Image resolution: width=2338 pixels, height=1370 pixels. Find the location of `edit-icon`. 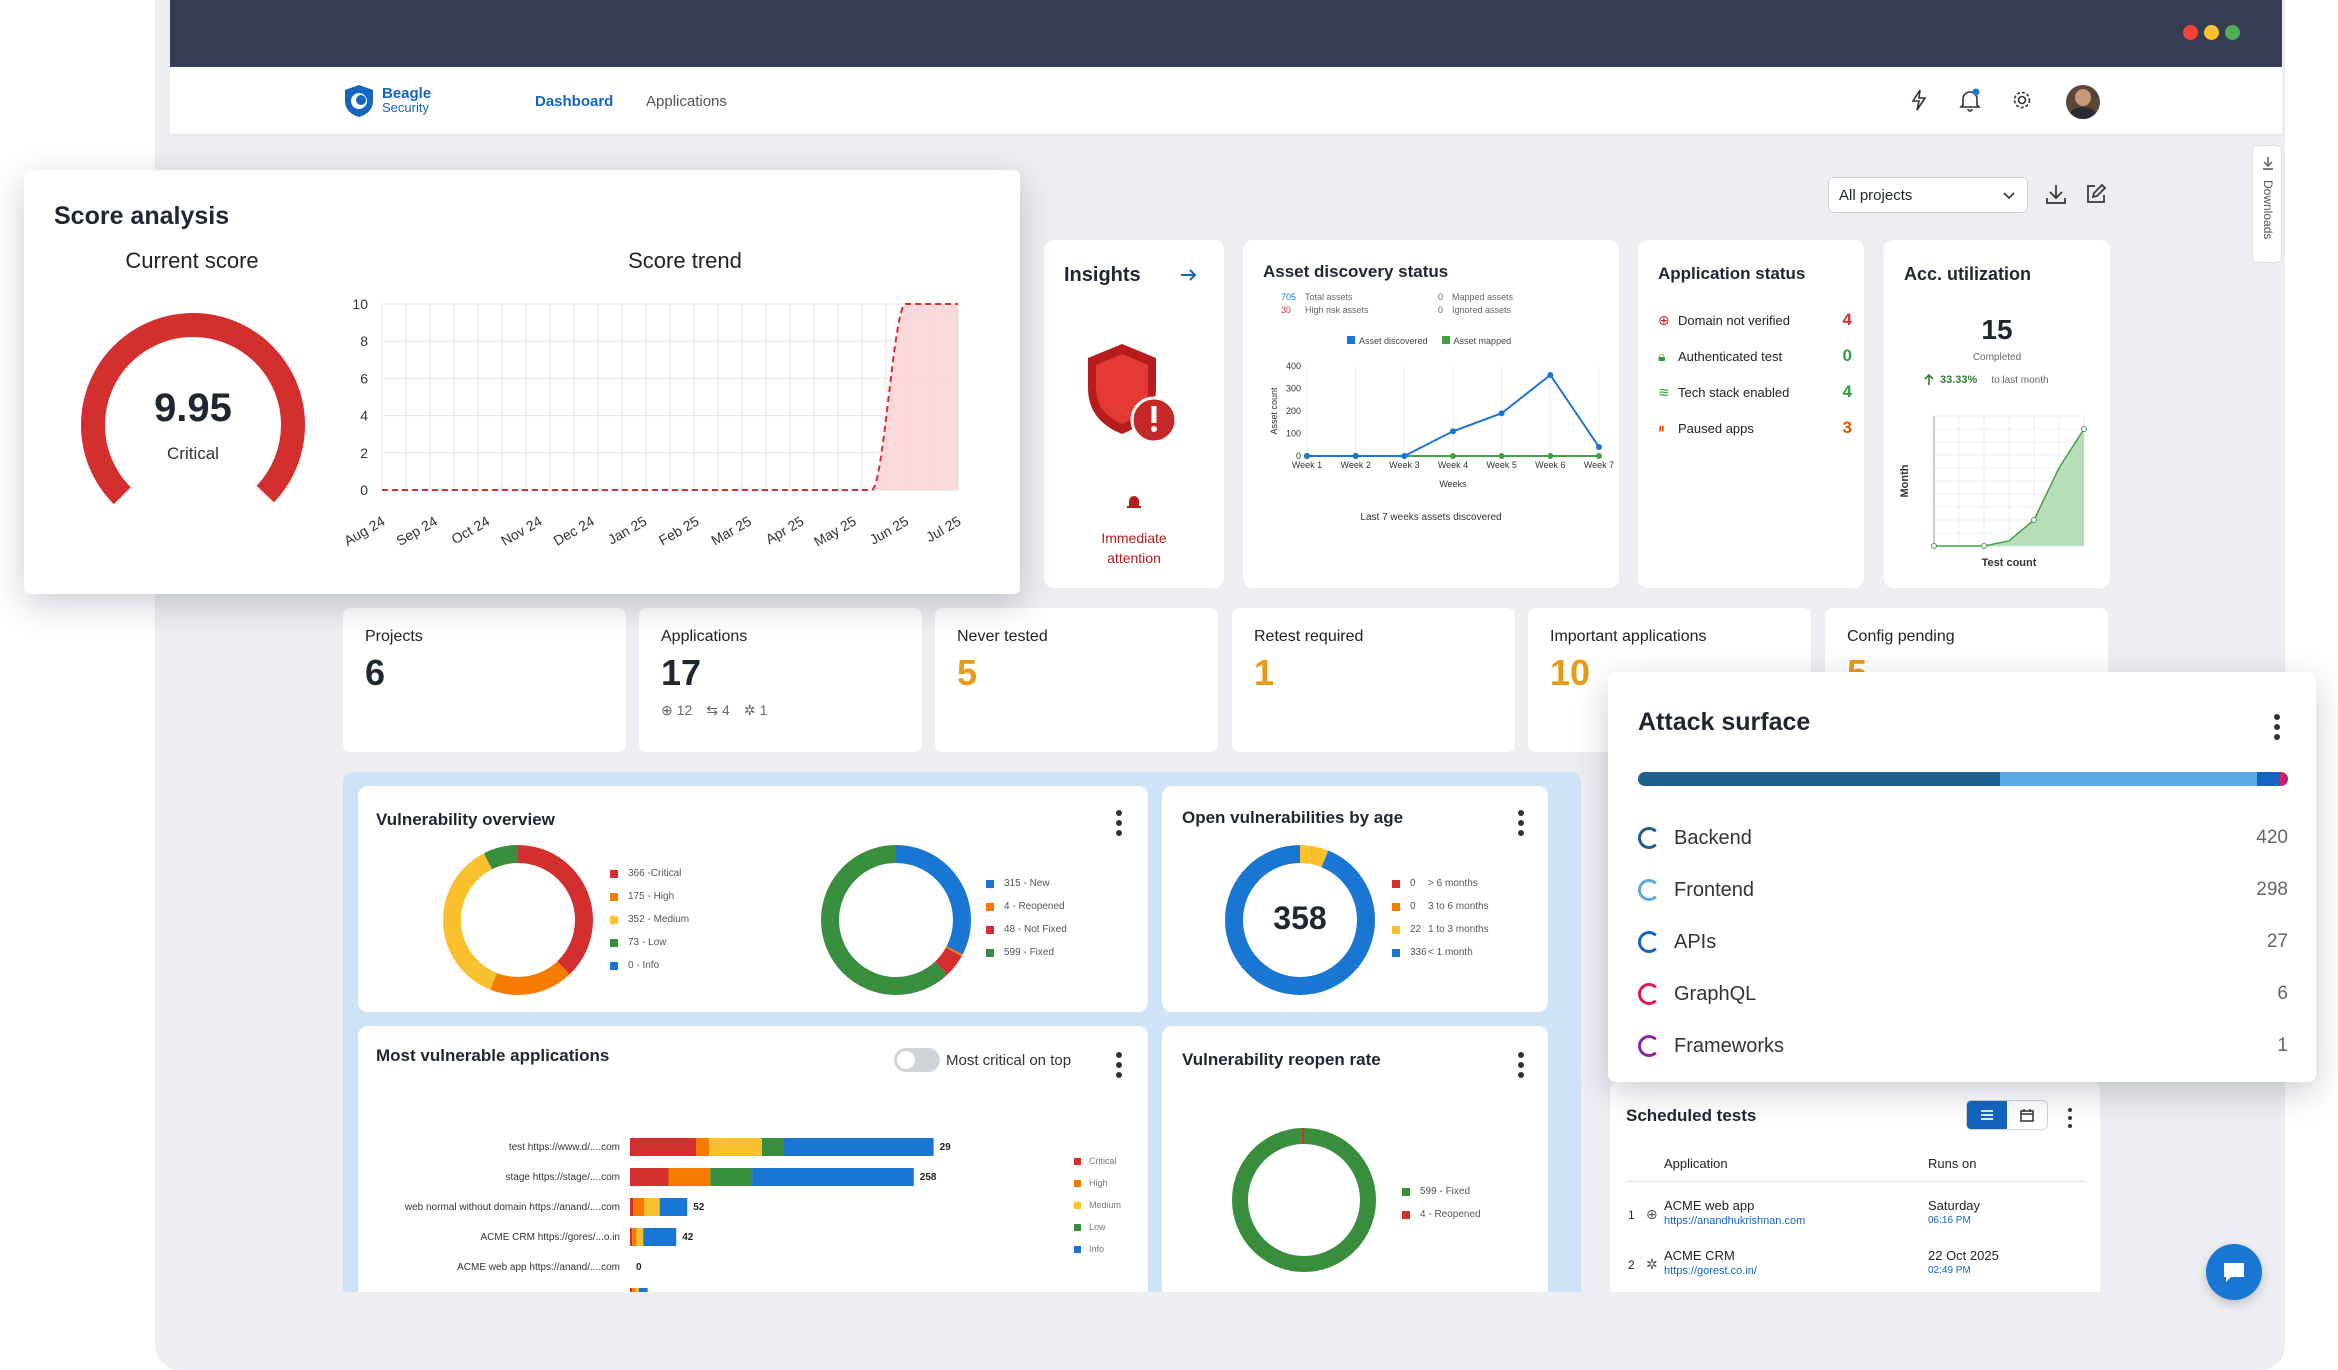

edit-icon is located at coordinates (2096, 194).